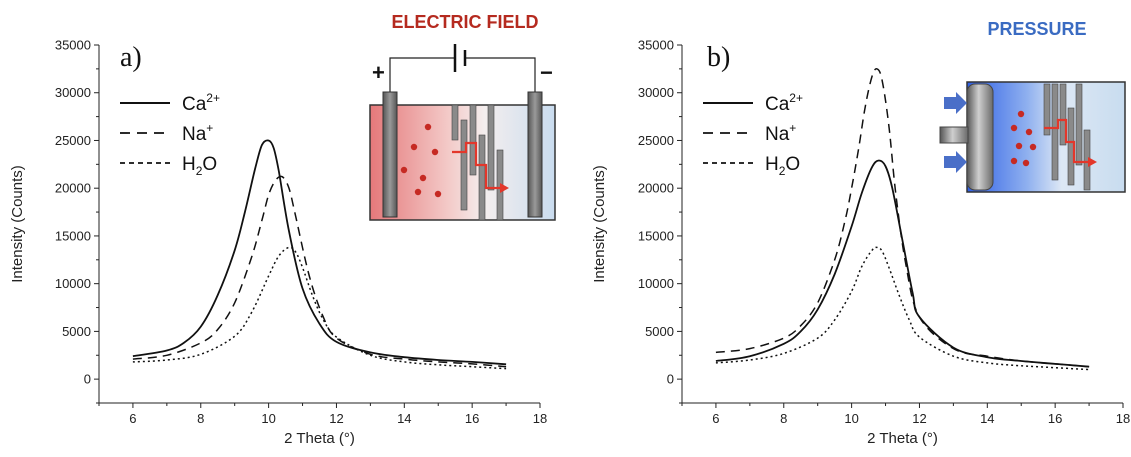 Image resolution: width=1131 pixels, height=457 pixels. Describe the element at coordinates (783, 418) in the screenshot. I see `panel-b-x-tick-label: 8` at that location.